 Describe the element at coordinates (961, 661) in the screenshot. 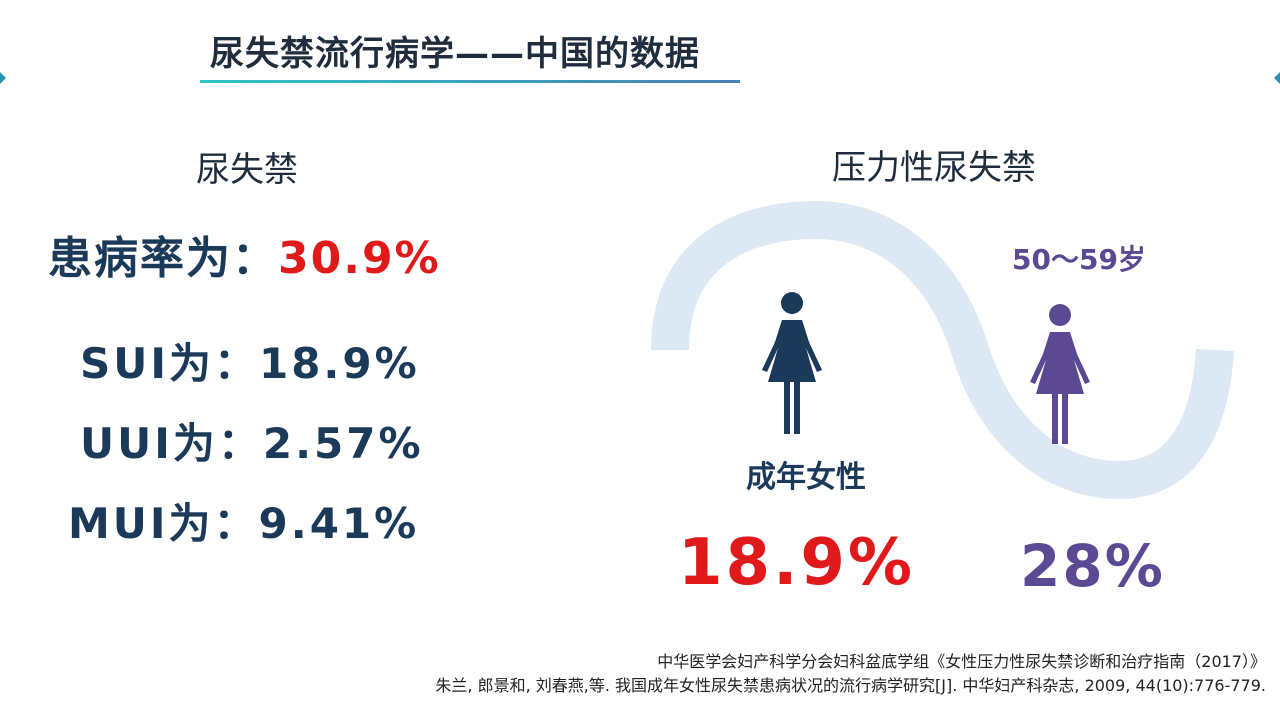

I see `reference-guideline: 中华医学会妇产科学分会妇科盆底学组《女性压力性尿失禁诊断和治疗指南（2017）》` at that location.